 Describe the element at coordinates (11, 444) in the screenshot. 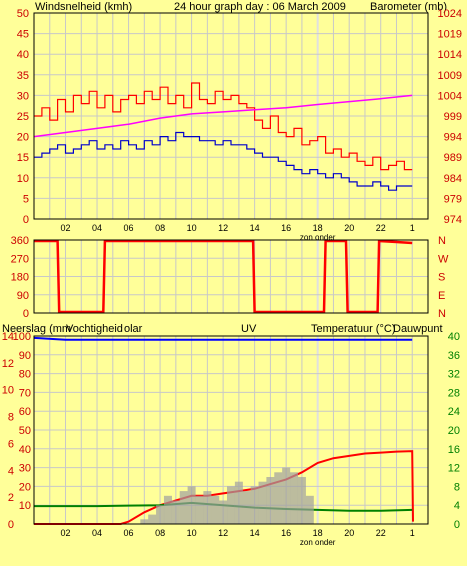

I see `rain-tick-label: 6` at that location.